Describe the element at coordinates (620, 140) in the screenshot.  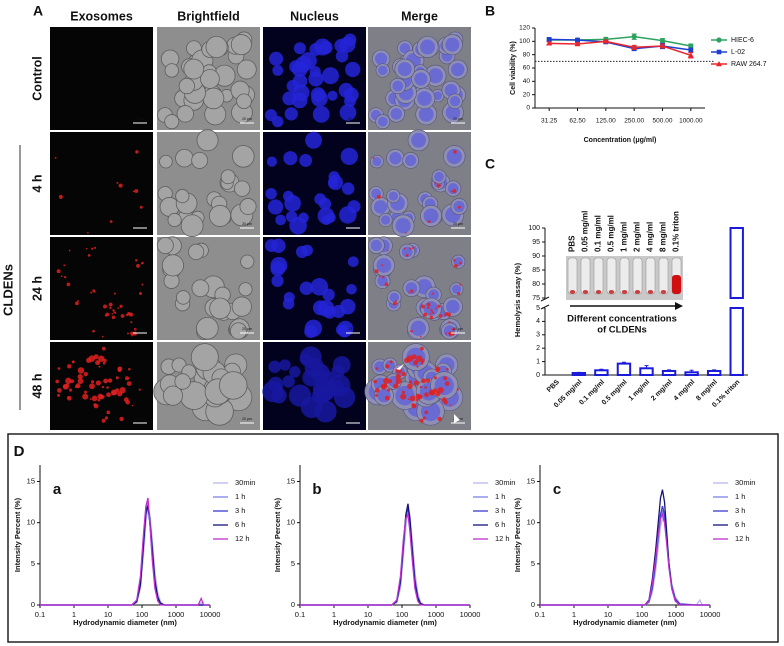
I see `x-axis-label: Concentration (μg/ml)` at that location.